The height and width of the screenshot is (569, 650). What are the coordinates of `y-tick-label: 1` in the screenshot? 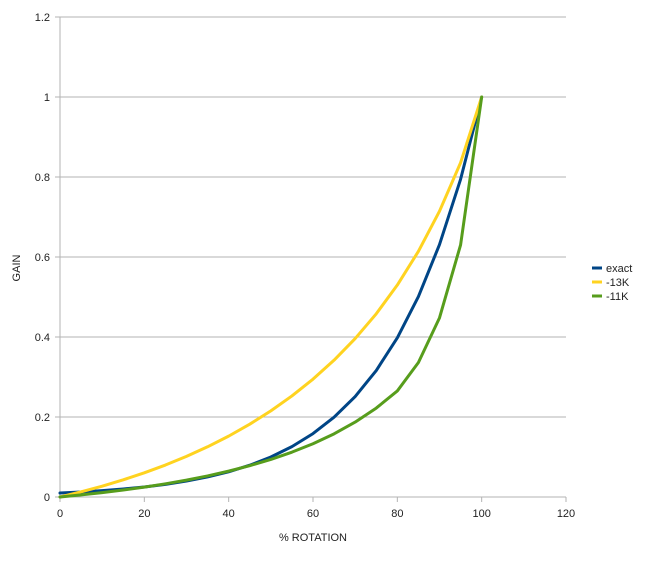 It's located at (47, 98).